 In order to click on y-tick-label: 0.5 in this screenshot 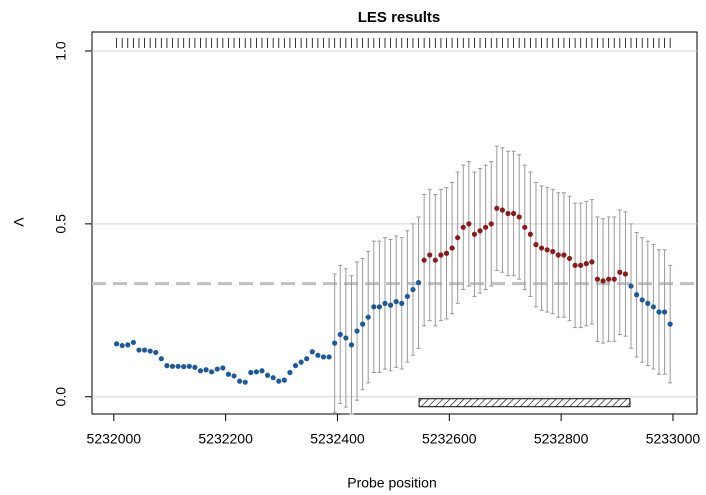, I will do `click(61, 224)`.